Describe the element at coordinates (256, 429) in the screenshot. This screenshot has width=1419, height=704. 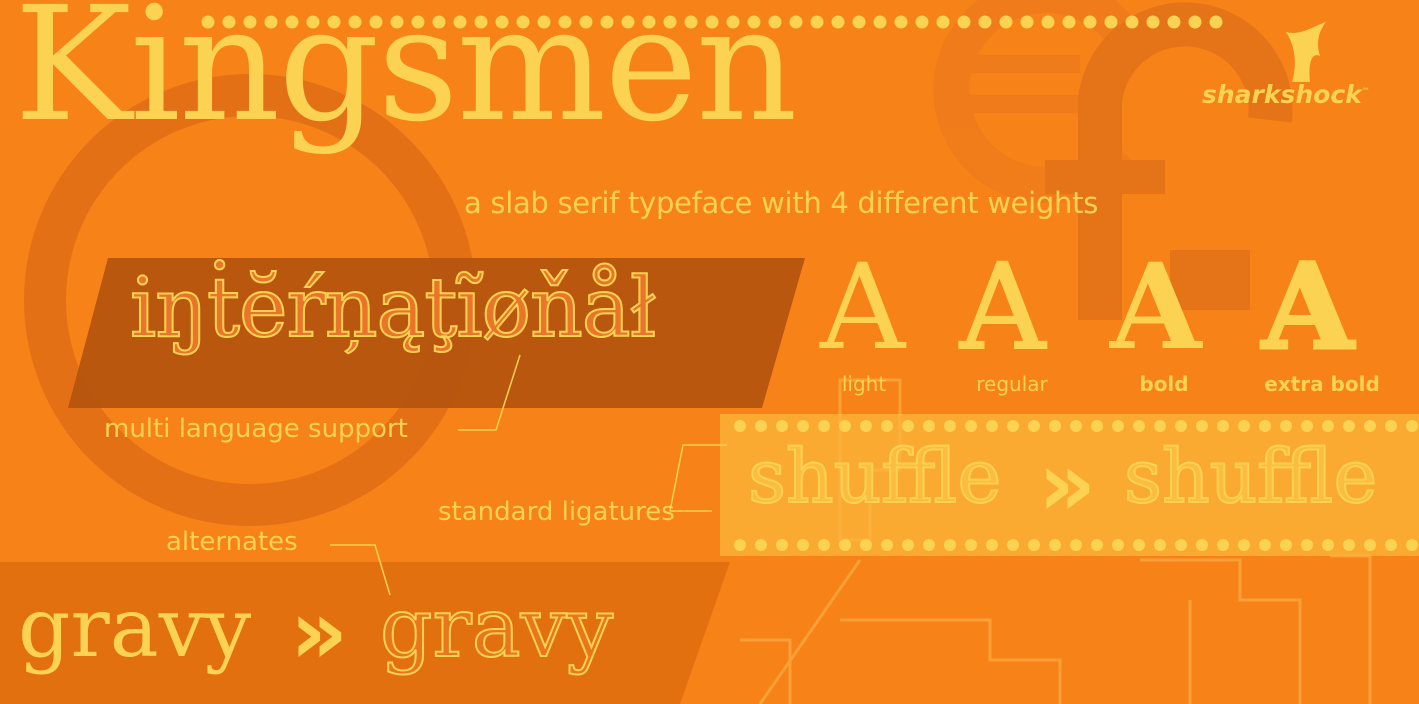
I see `multi-language-label: multi language support` at that location.